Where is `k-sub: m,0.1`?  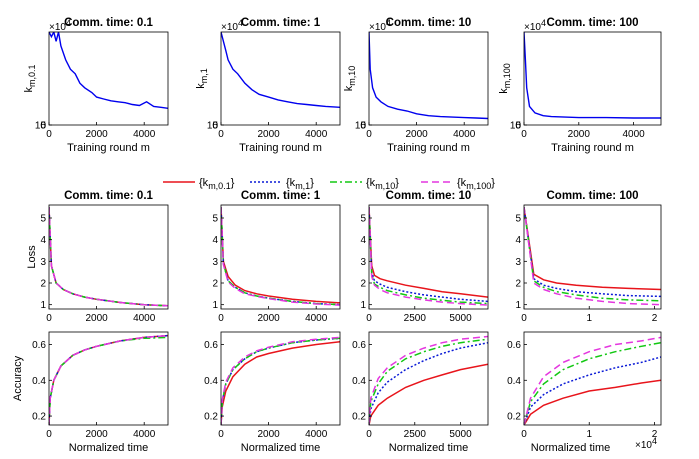
k-sub: m,0.1 is located at coordinates (32, 75).